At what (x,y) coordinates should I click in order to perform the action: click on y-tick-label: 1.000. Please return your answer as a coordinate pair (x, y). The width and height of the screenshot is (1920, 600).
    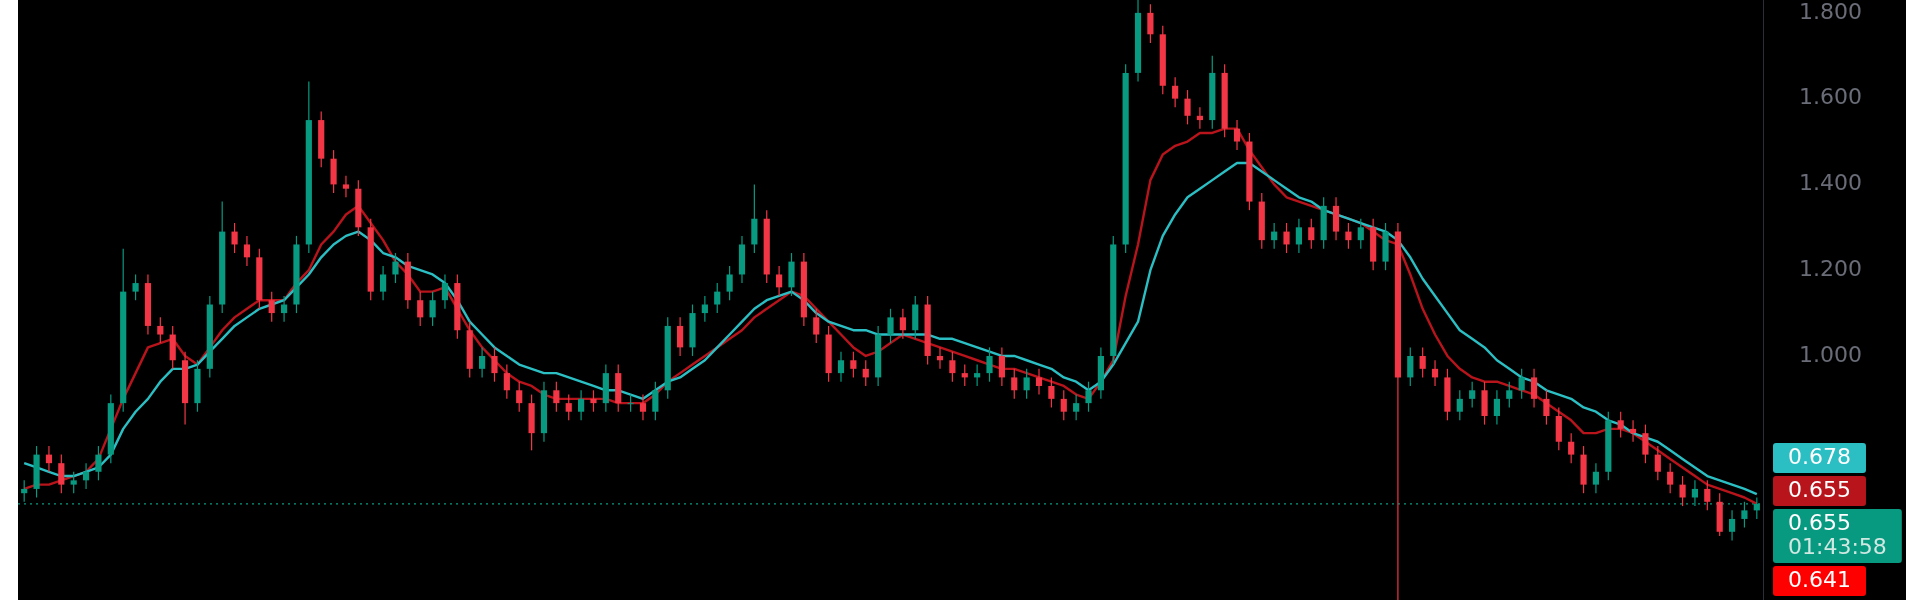
    Looking at the image, I should click on (1830, 354).